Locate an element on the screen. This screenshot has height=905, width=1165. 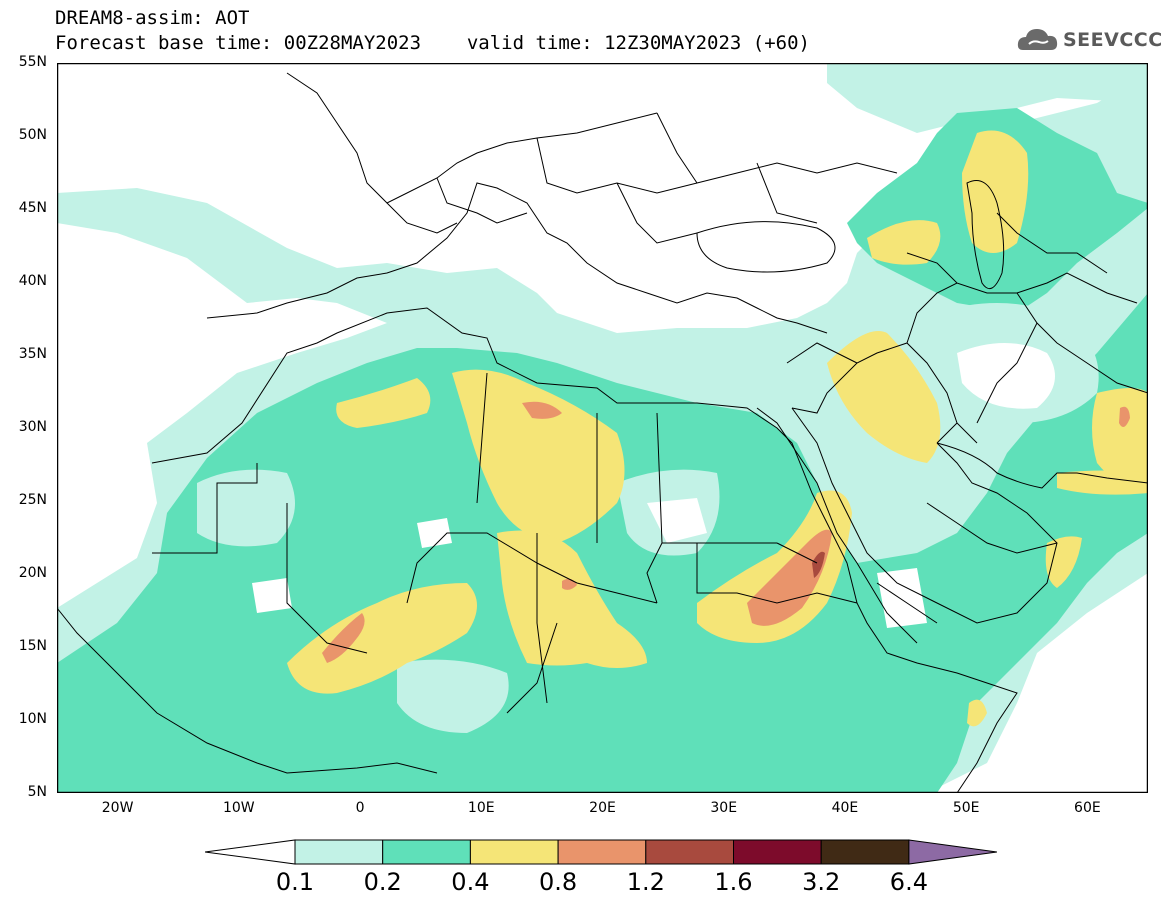
lon-label: 60E is located at coordinates (1087, 808).